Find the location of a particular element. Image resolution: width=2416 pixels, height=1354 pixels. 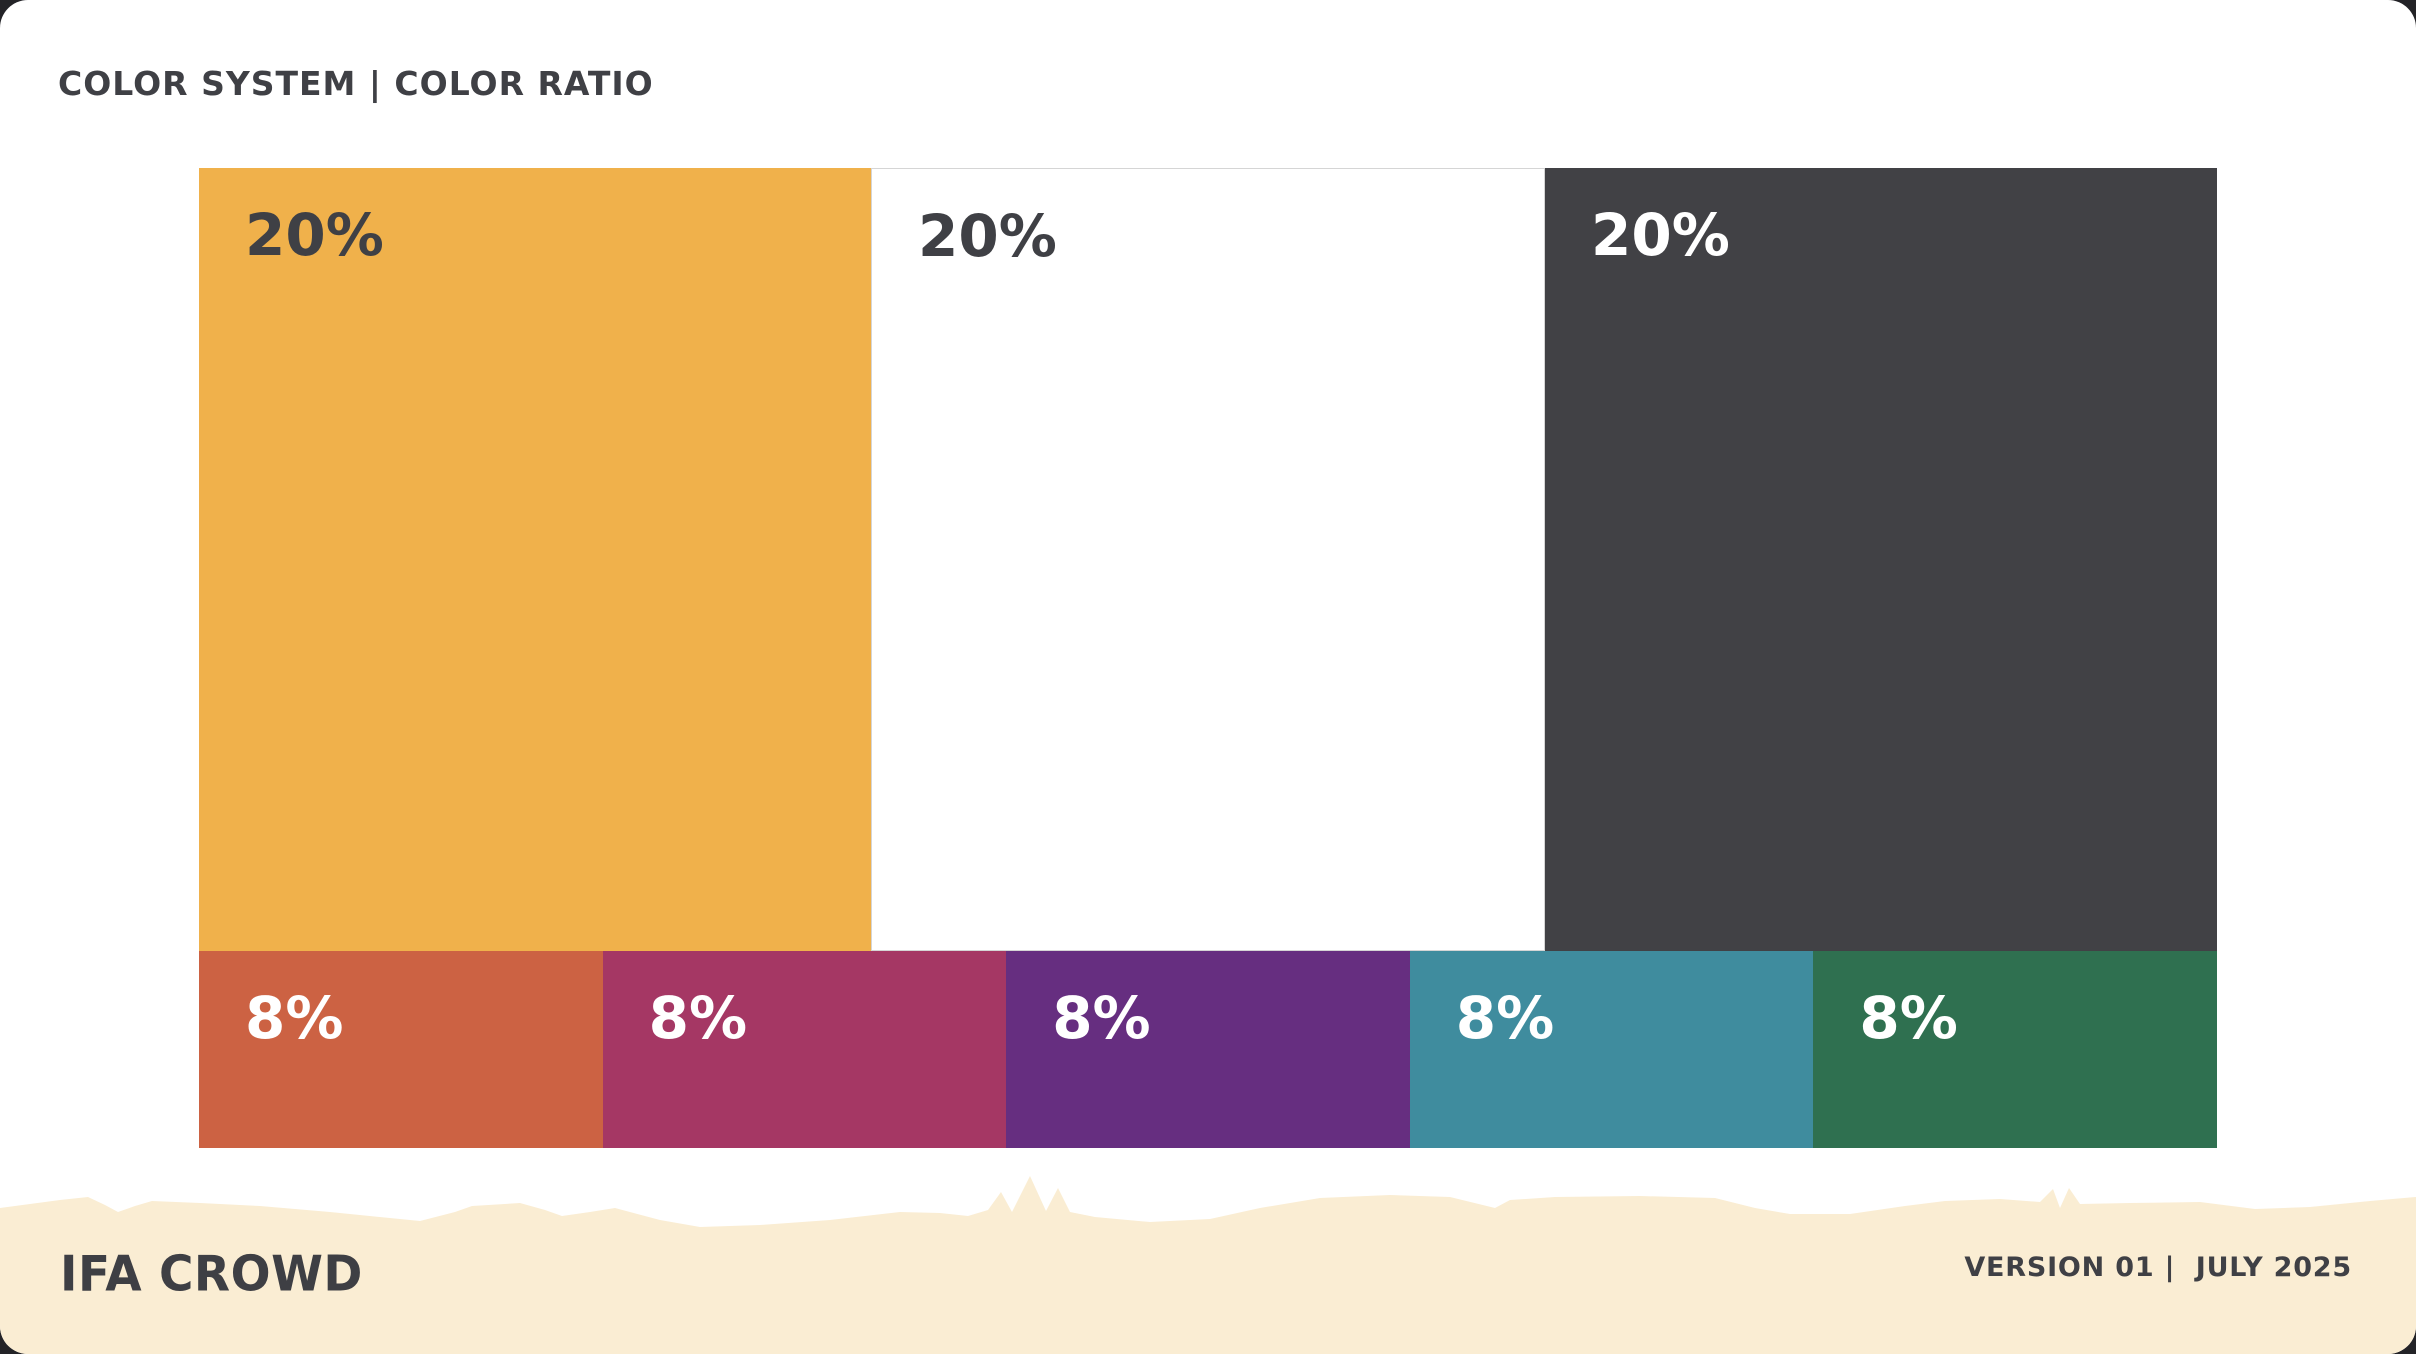

torn-paper-shape is located at coordinates (1208, 1265).